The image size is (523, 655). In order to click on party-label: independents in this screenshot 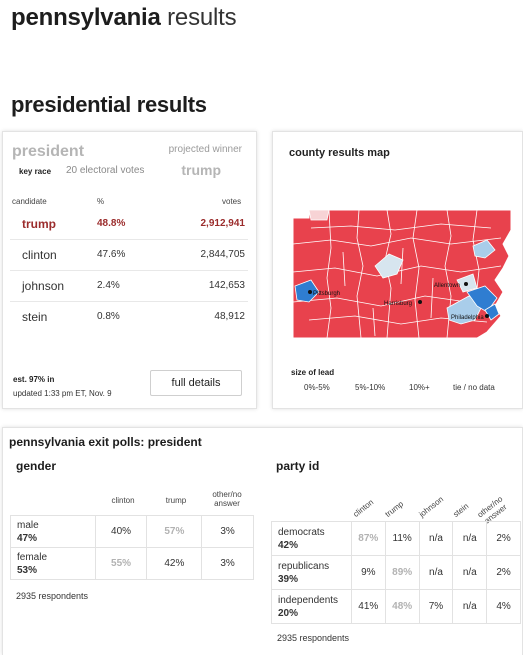, I will do `click(308, 600)`.